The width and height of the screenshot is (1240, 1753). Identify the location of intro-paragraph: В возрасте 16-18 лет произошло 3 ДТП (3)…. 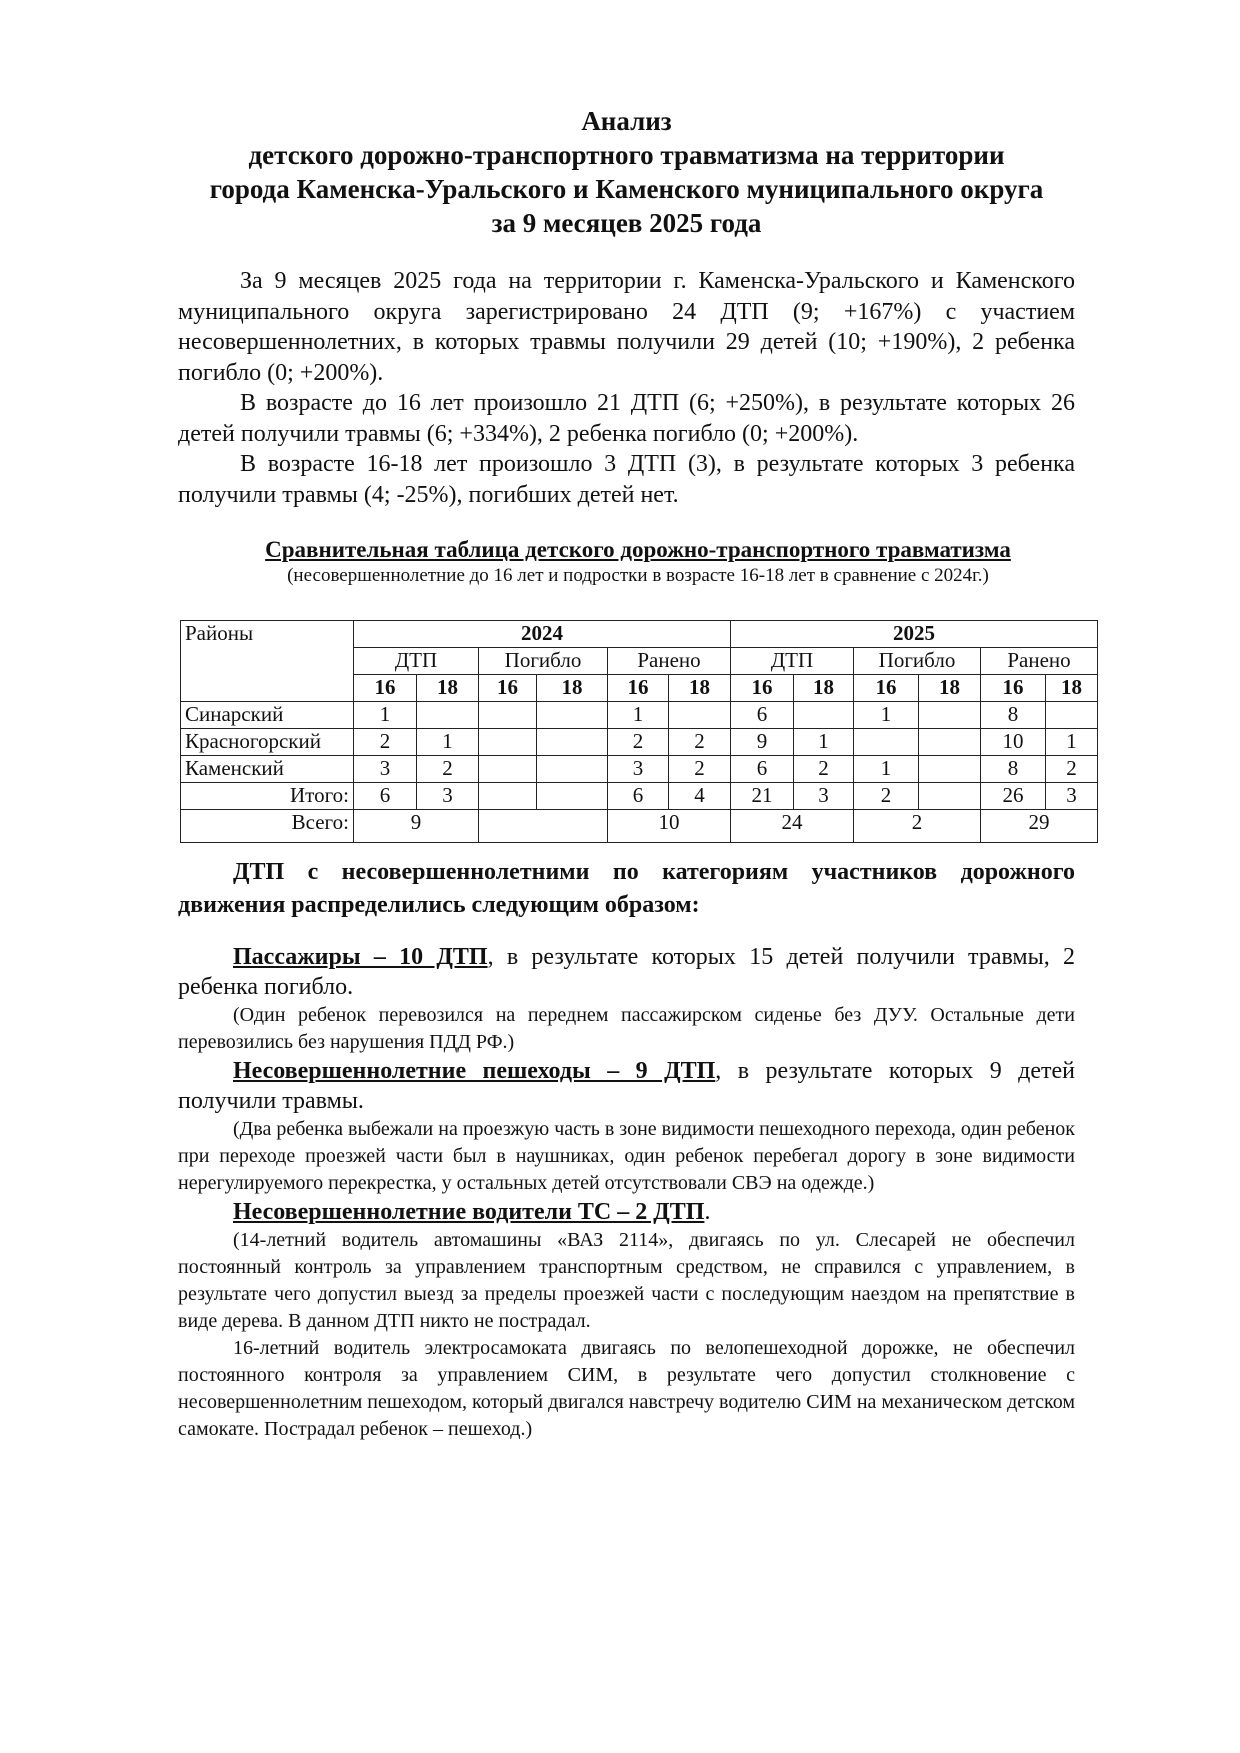
(626, 479).